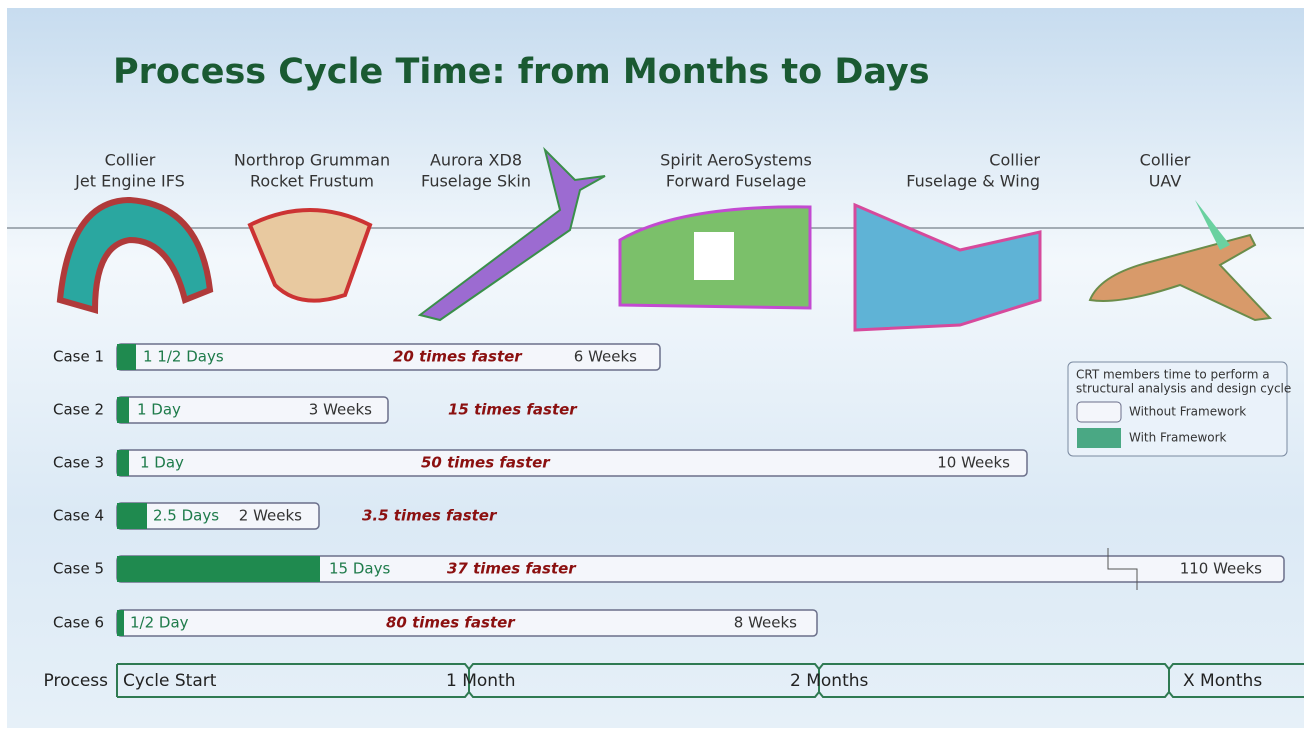  What do you see at coordinates (78, 516) in the screenshot?
I see `case-label: Case 4` at bounding box center [78, 516].